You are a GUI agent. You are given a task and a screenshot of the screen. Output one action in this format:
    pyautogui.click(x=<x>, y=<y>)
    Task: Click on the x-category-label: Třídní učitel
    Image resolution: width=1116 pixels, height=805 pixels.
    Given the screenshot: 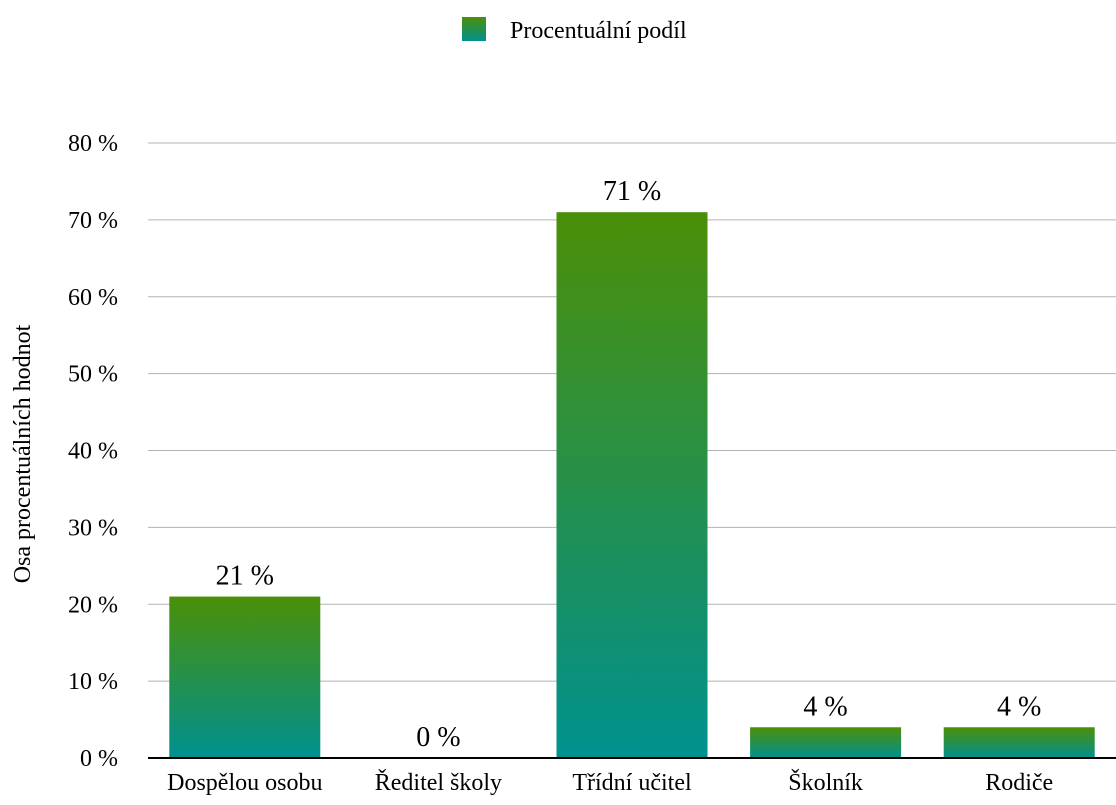 What is the action you would take?
    pyautogui.click(x=632, y=783)
    